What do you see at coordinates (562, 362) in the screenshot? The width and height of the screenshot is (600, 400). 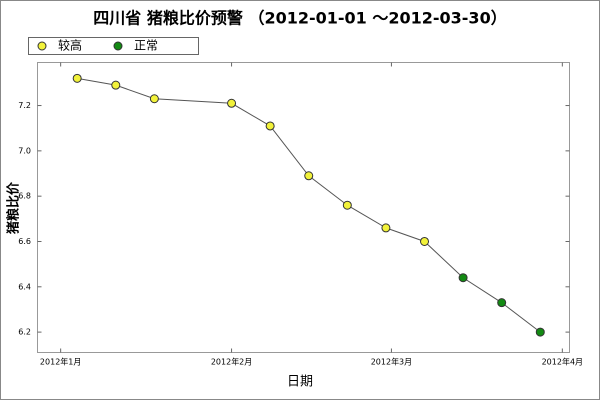 I see `x-tick-label: 2012年4月` at bounding box center [562, 362].